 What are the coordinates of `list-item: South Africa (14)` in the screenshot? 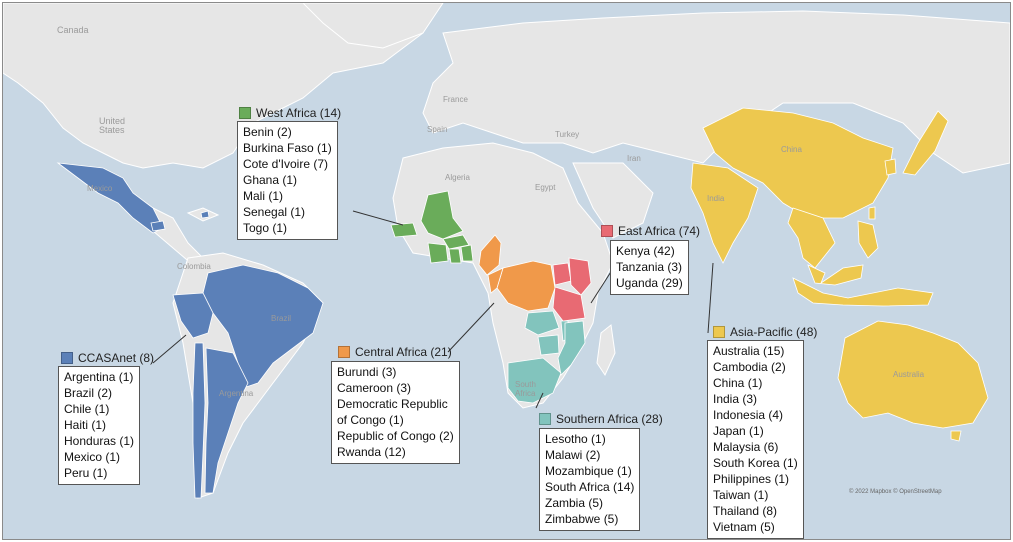 It's located at (590, 487).